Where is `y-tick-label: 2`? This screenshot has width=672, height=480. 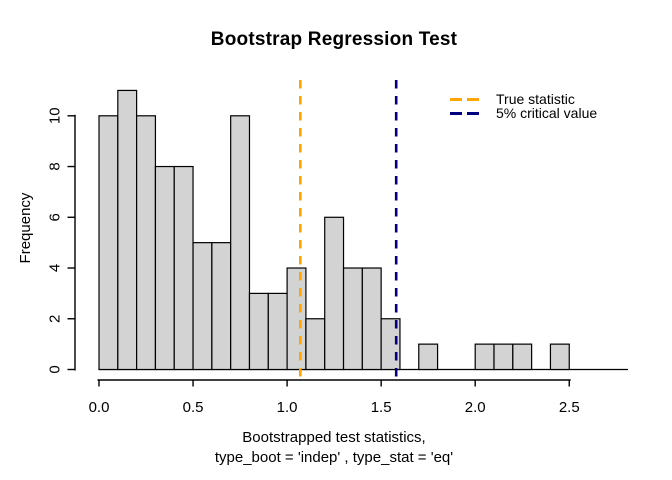
y-tick-label: 2 is located at coordinates (54, 319).